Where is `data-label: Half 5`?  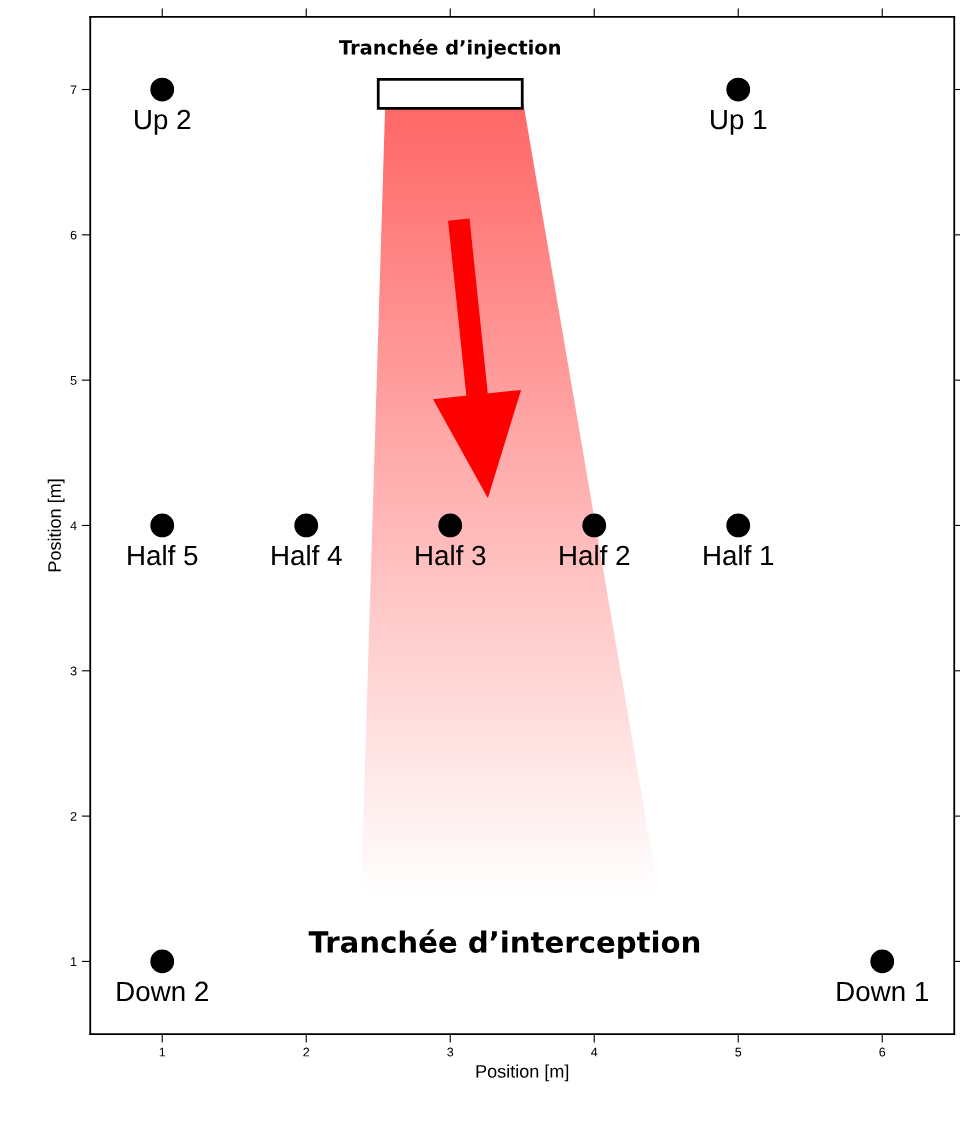
data-label: Half 5 is located at coordinates (163, 555).